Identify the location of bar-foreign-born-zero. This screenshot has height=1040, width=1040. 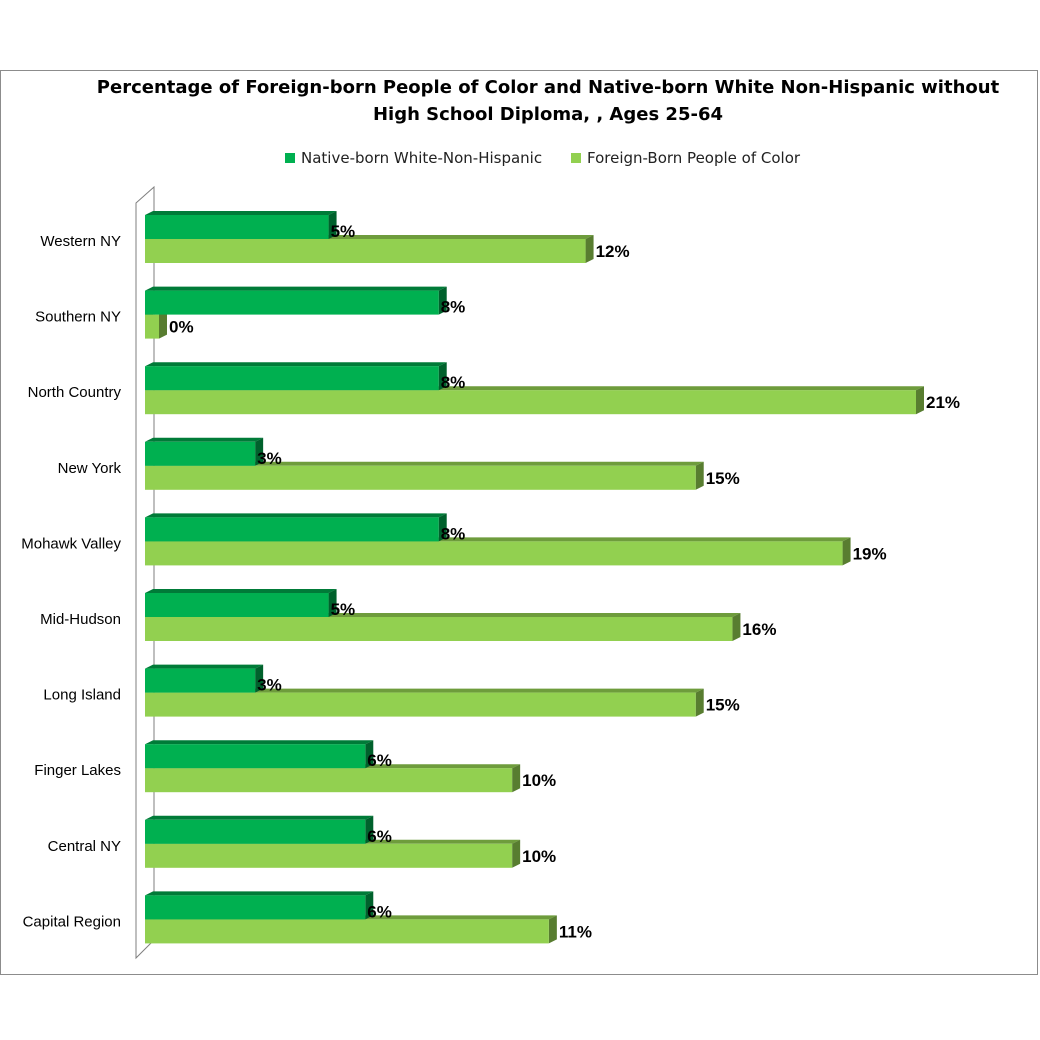
(152, 326).